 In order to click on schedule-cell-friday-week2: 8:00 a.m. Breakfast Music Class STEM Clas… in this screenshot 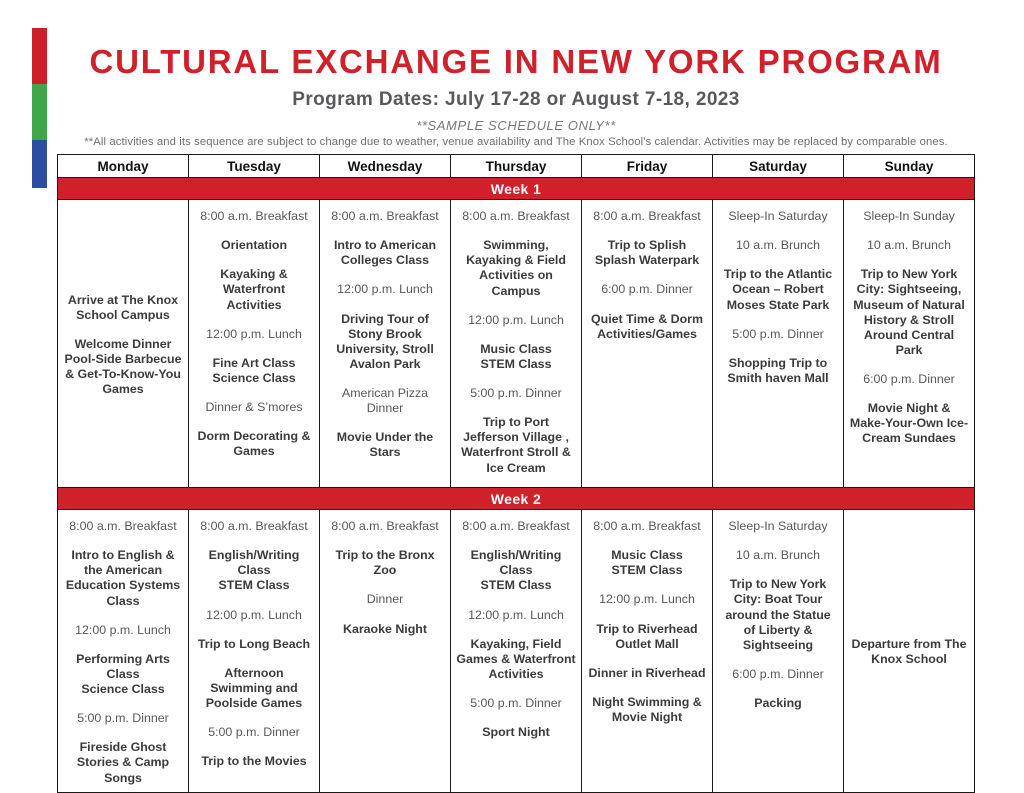, I will do `click(647, 651)`.